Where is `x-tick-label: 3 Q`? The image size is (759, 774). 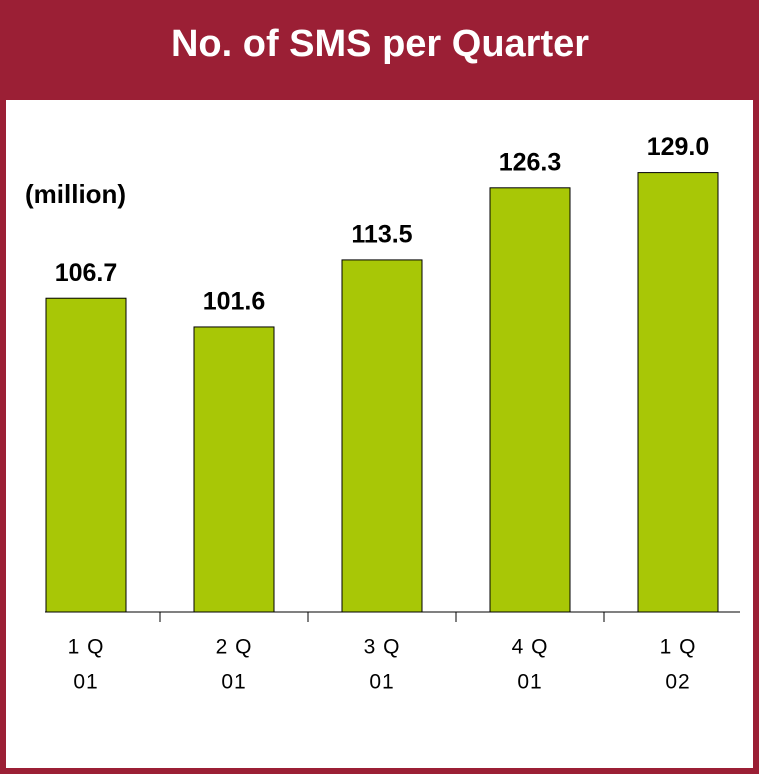
x-tick-label: 3 Q is located at coordinates (382, 647).